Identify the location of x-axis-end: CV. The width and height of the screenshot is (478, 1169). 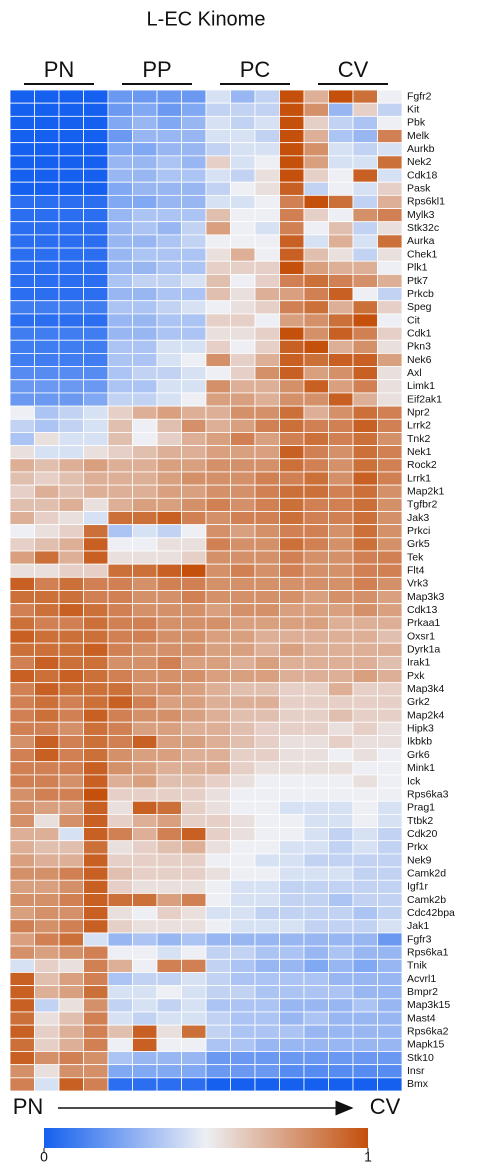
(385, 1106).